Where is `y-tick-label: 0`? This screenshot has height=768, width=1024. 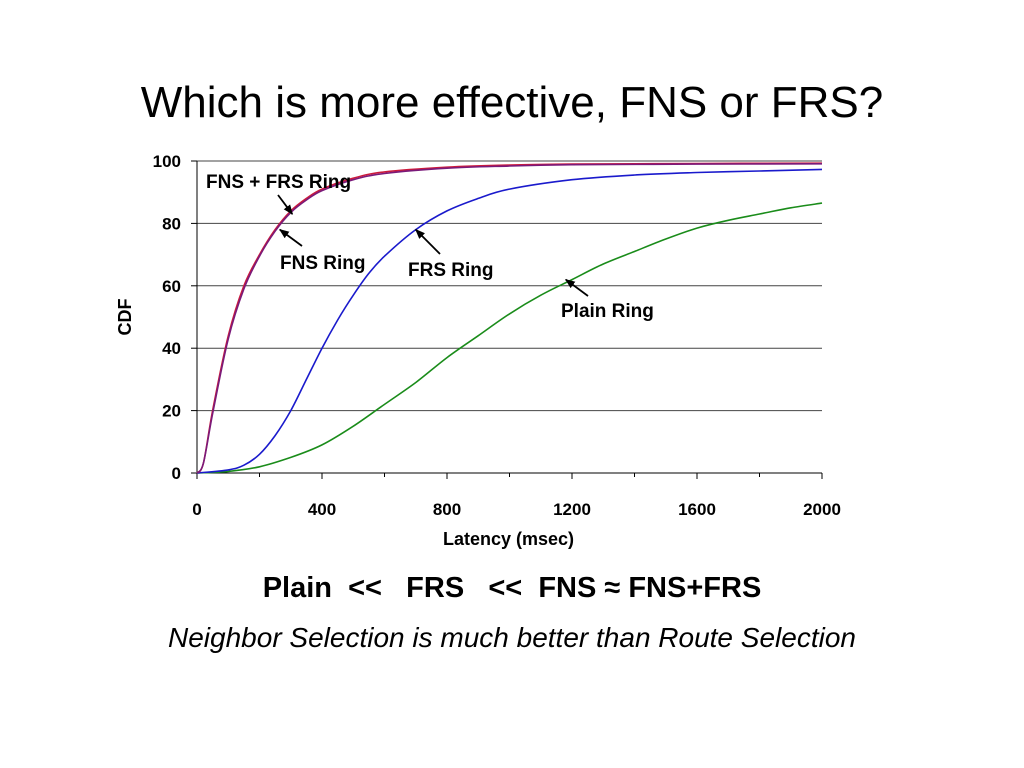
y-tick-label: 0 is located at coordinates (176, 473).